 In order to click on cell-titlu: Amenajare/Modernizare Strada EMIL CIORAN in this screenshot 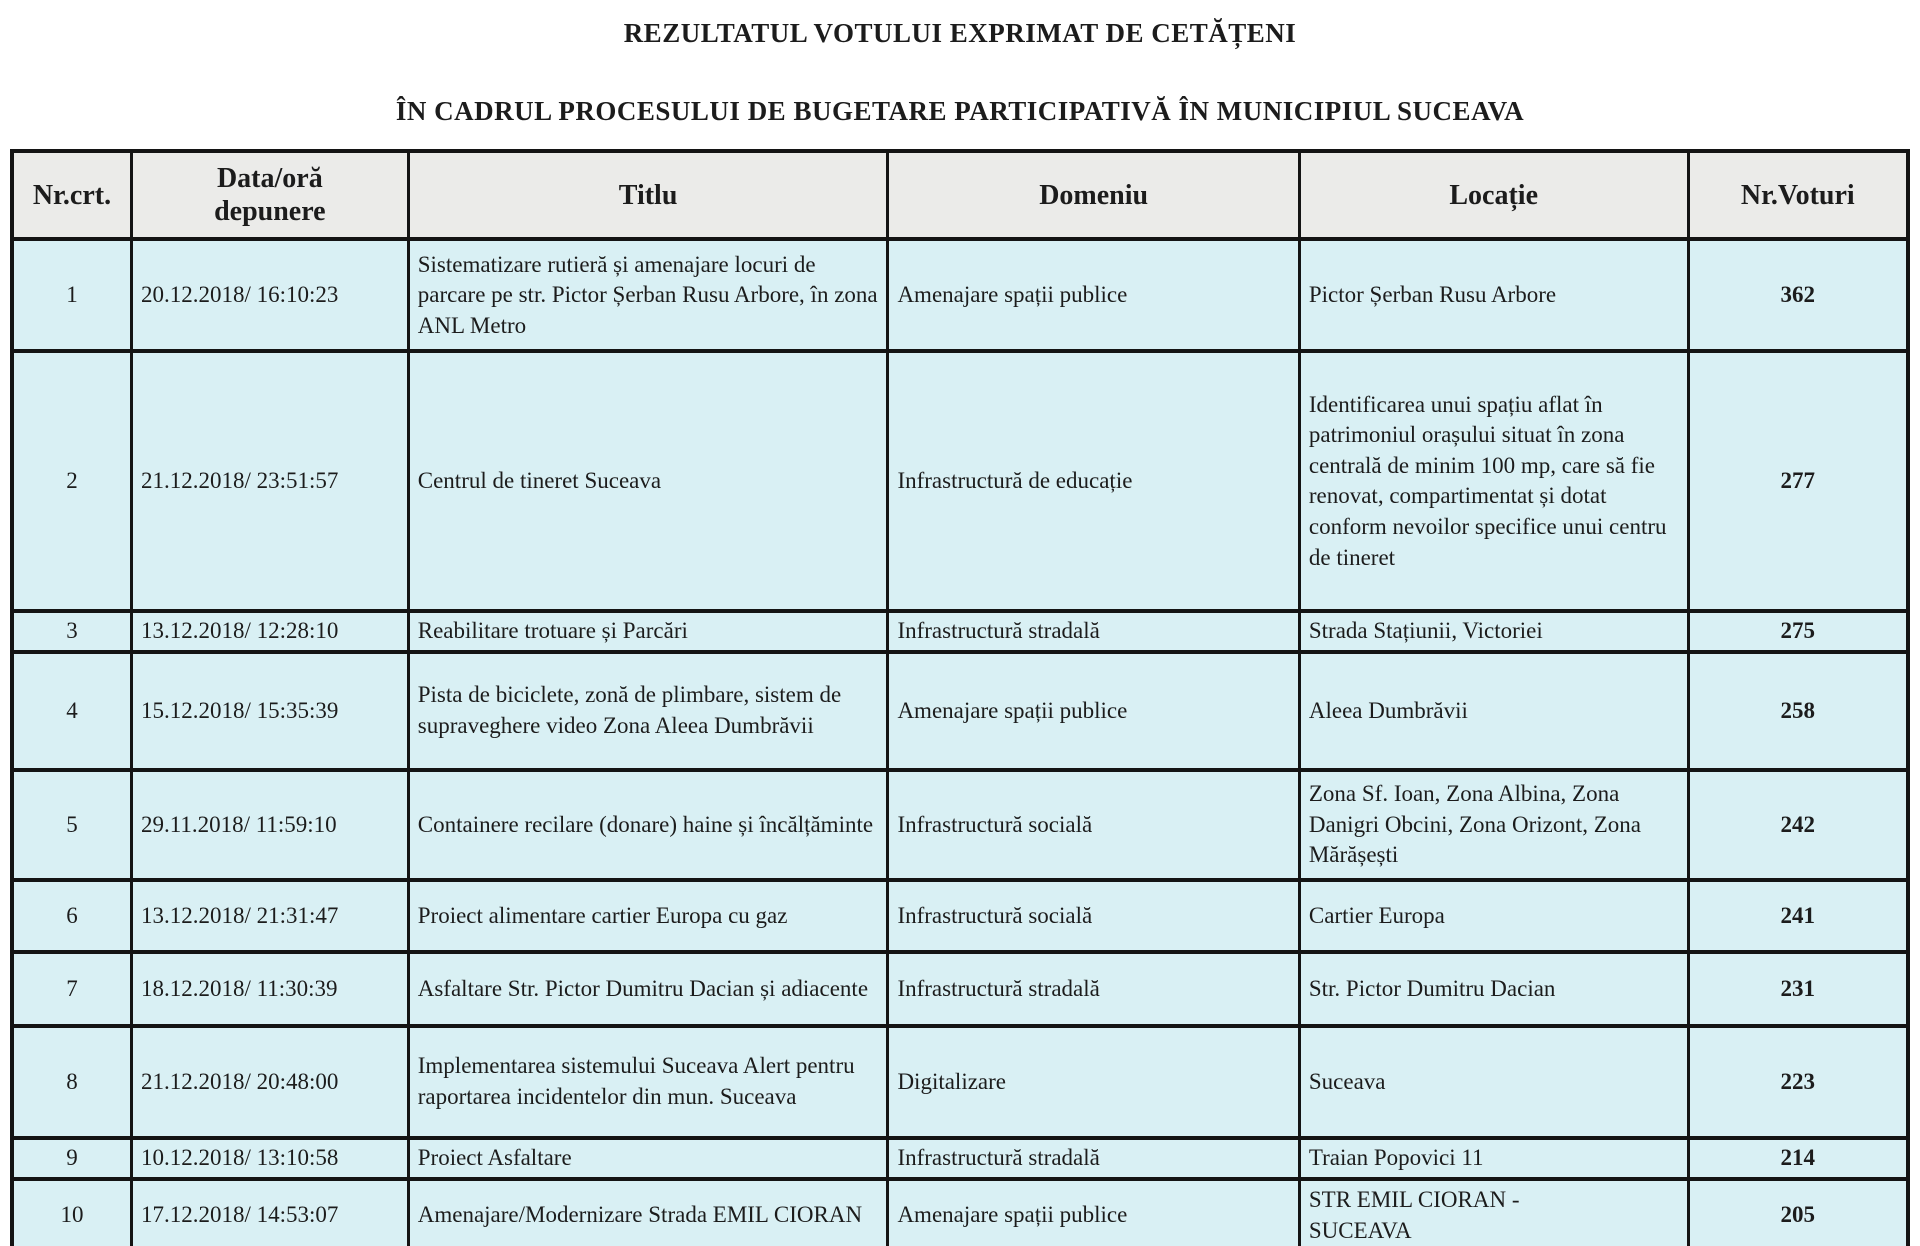, I will do `click(648, 1211)`.